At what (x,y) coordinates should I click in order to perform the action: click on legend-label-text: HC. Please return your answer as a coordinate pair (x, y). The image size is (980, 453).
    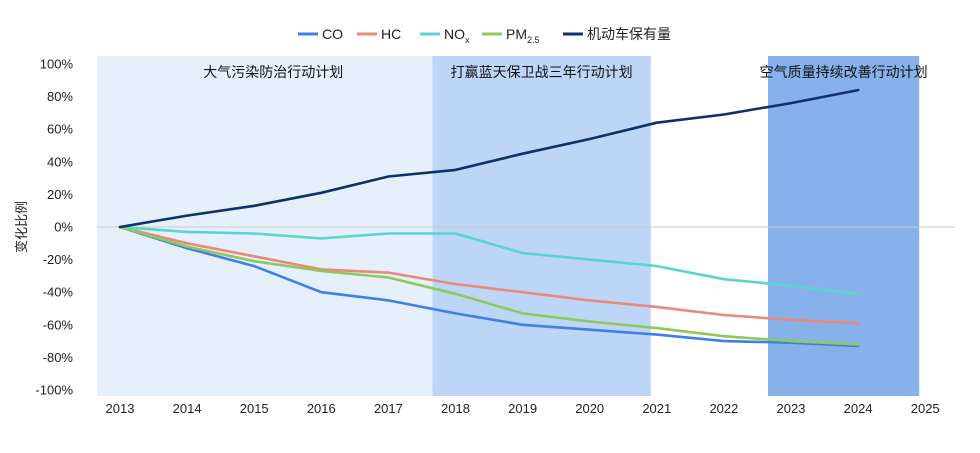
    Looking at the image, I should click on (391, 34).